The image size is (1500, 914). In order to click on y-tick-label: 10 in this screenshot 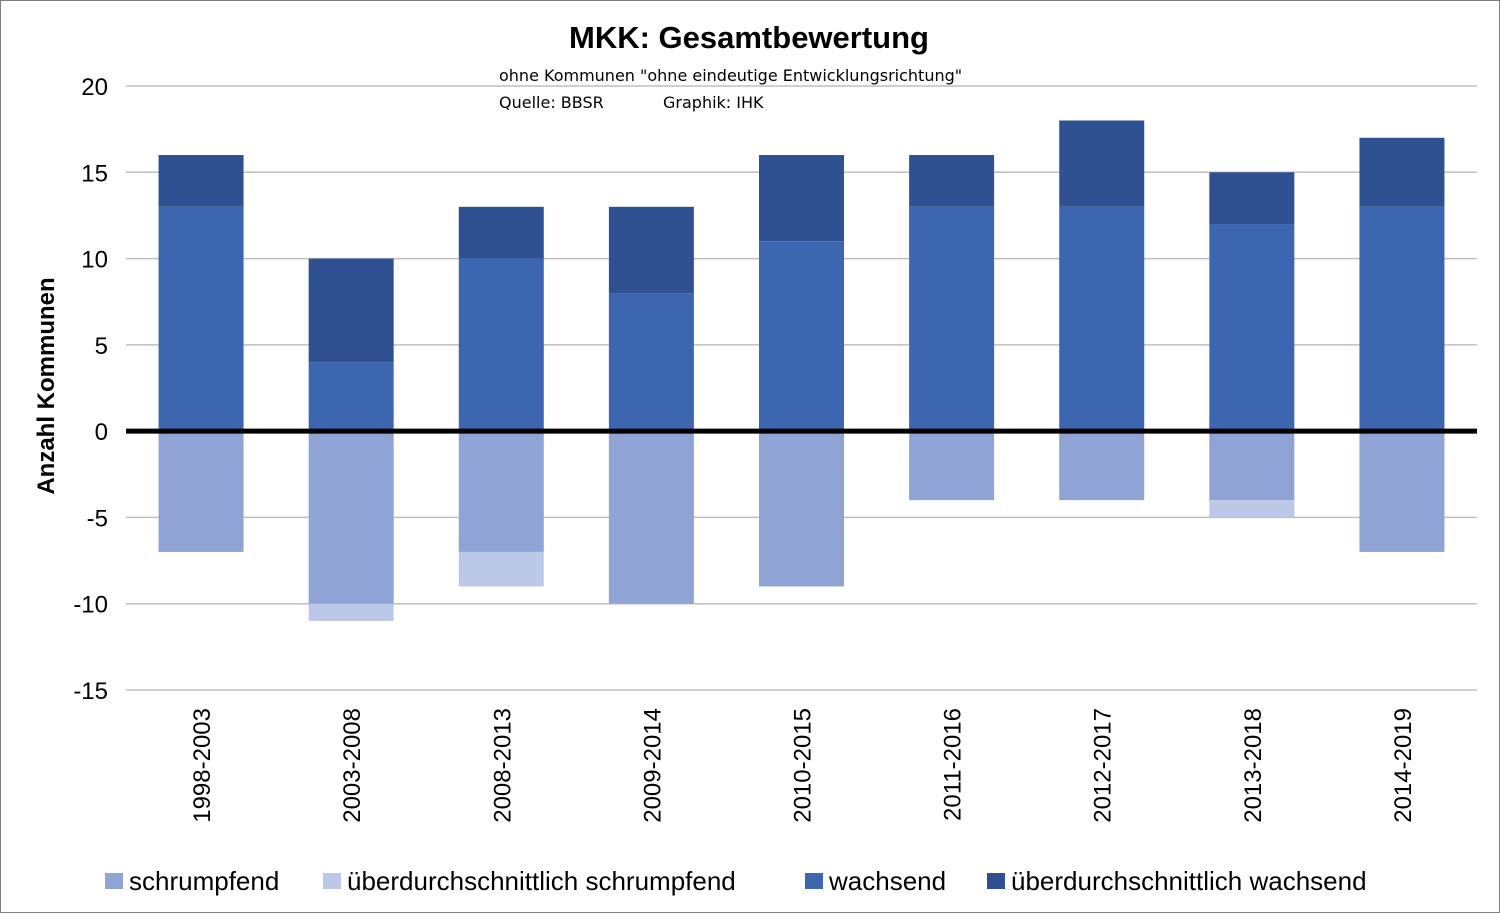, I will do `click(94, 260)`.